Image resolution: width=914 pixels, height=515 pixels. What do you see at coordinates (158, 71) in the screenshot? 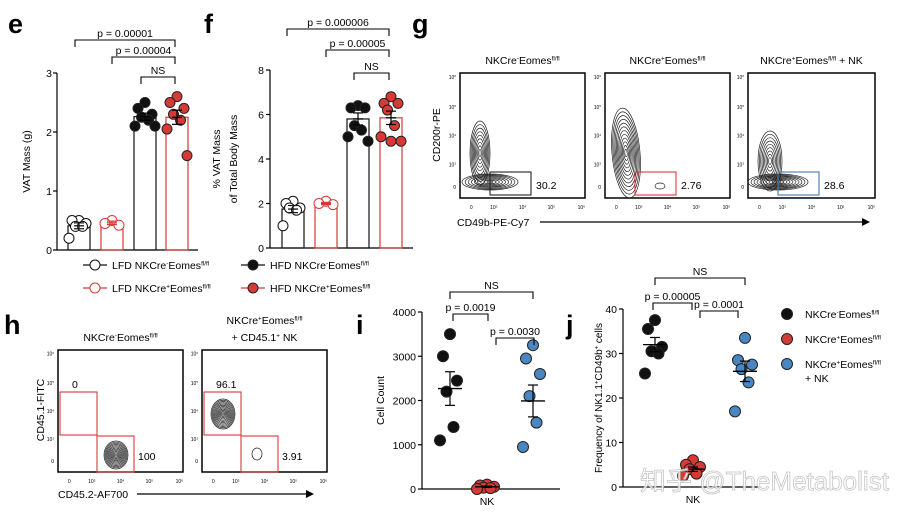
I see `p-value-label: NS` at bounding box center [158, 71].